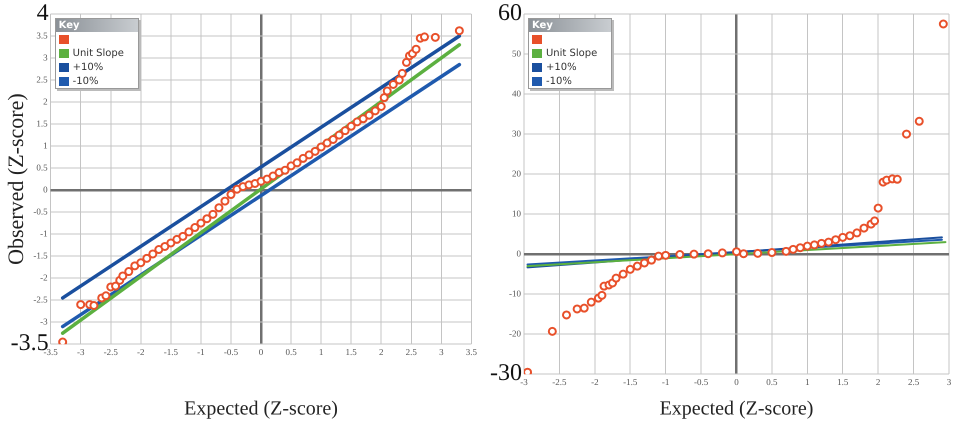 The image size is (957, 429). Describe the element at coordinates (510, 13) in the screenshot. I see `text: 60` at that location.